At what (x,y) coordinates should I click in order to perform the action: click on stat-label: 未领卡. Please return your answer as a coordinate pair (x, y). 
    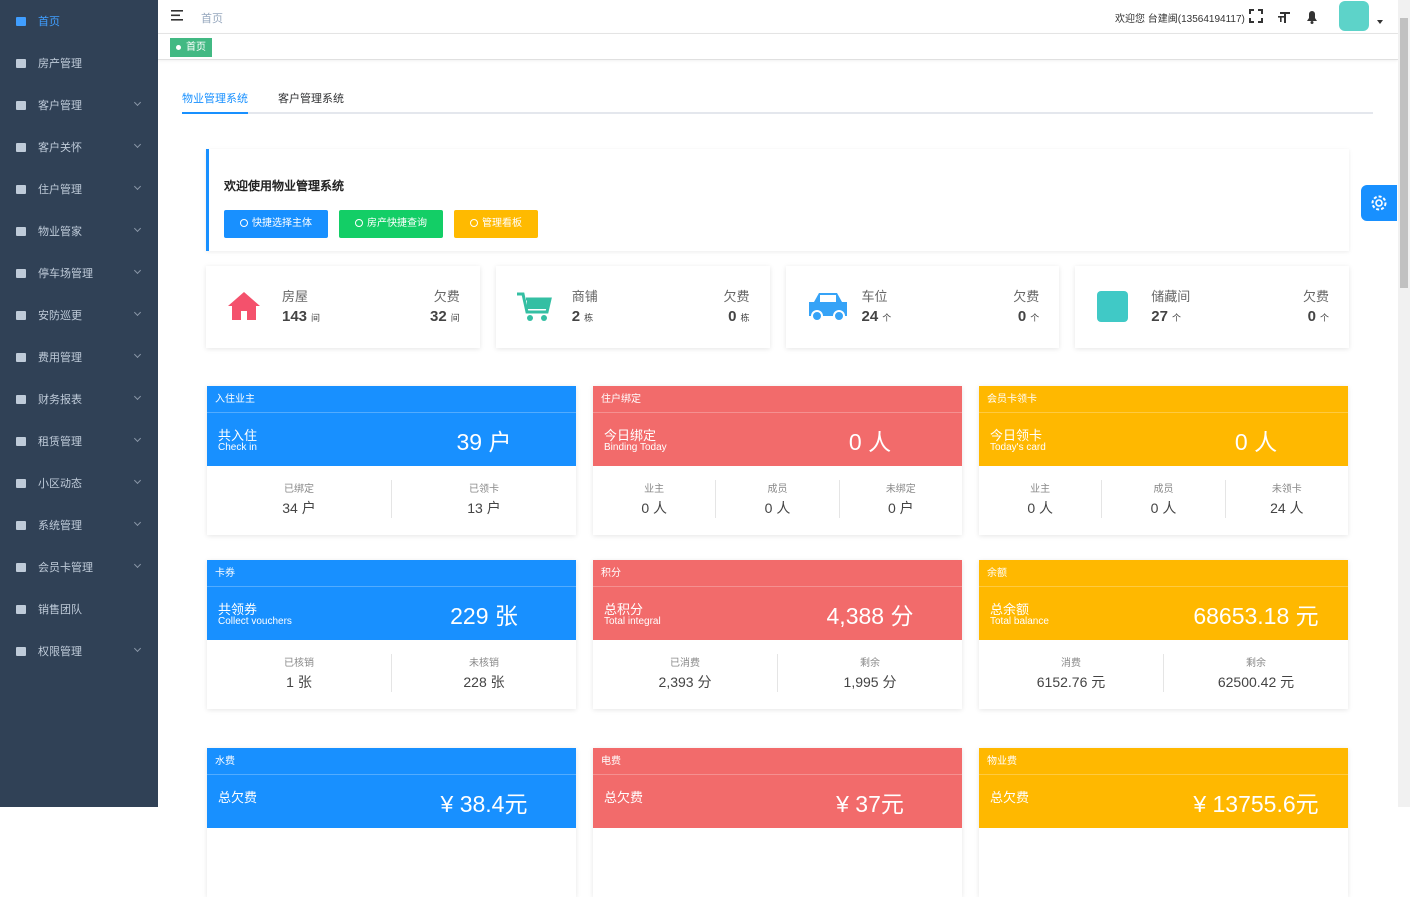
    Looking at the image, I should click on (1286, 489).